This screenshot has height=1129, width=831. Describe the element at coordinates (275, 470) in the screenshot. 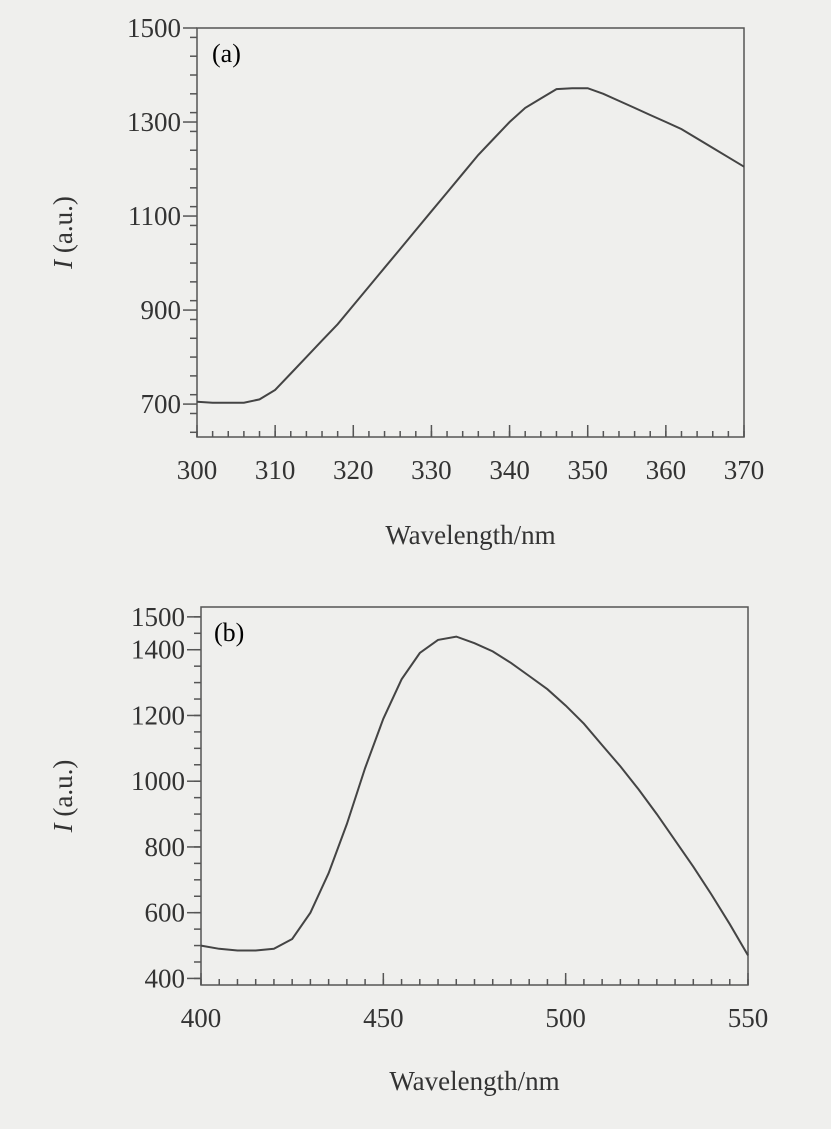

I see `x-tick-label: 310` at that location.